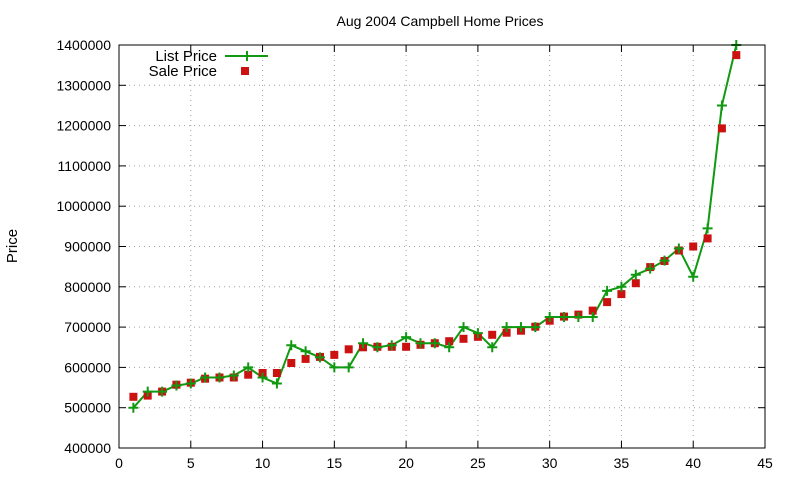  I want to click on x-tick-label: 15, so click(335, 463).